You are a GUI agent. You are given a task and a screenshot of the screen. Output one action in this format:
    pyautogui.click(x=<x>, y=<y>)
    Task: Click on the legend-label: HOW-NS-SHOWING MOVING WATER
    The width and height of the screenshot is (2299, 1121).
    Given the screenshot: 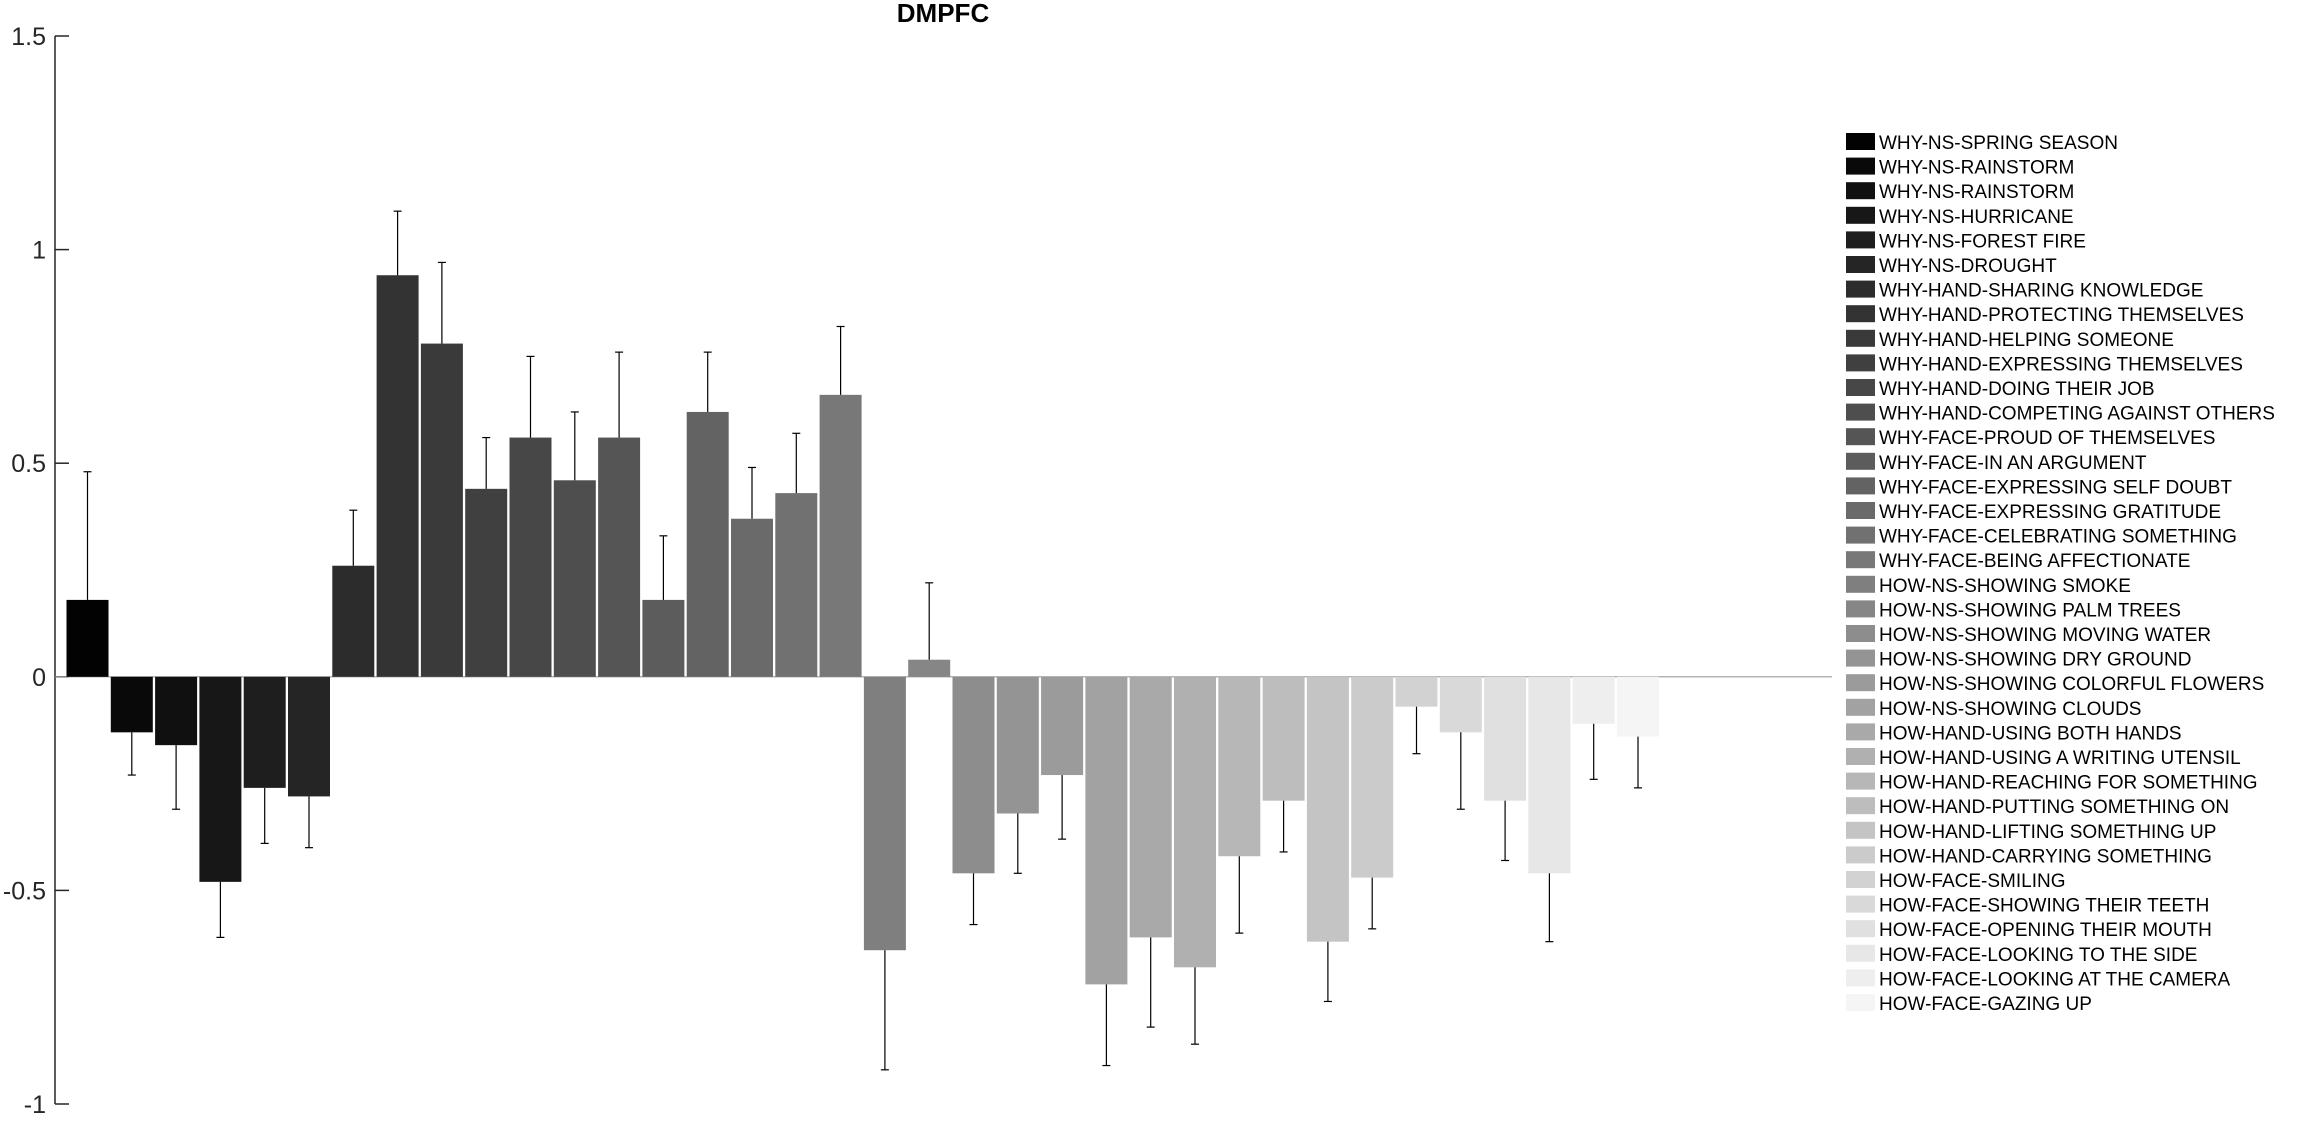 What is the action you would take?
    pyautogui.click(x=2045, y=635)
    